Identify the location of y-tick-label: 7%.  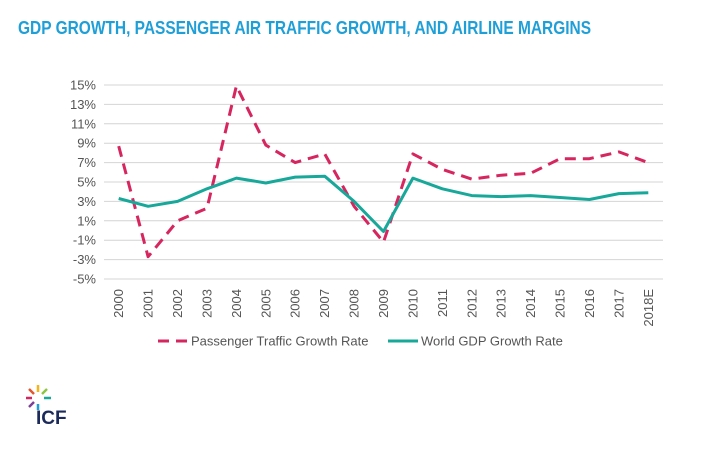
(86, 162).